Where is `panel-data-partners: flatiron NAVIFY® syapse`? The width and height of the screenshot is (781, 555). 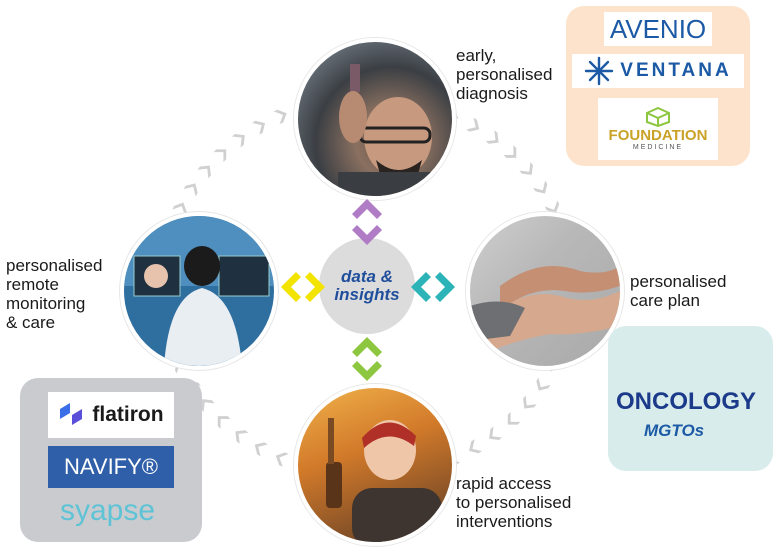 panel-data-partners: flatiron NAVIFY® syapse is located at coordinates (111, 460).